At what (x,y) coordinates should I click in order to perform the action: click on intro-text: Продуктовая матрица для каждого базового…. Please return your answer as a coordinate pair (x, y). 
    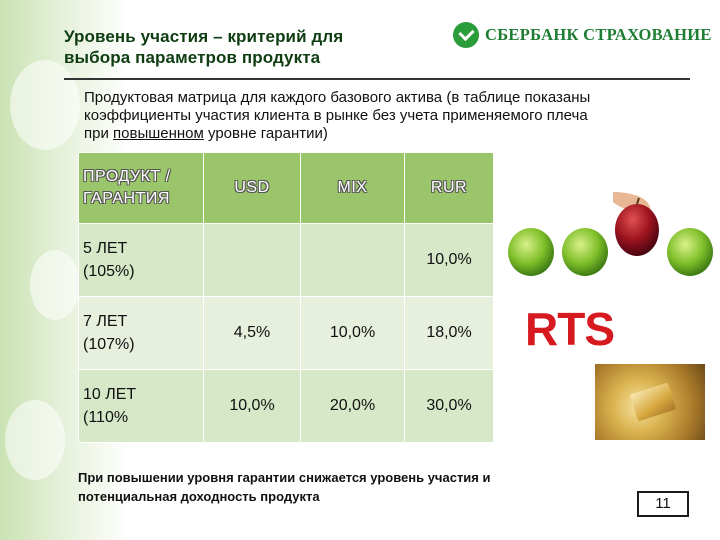
    Looking at the image, I should click on (337, 115).